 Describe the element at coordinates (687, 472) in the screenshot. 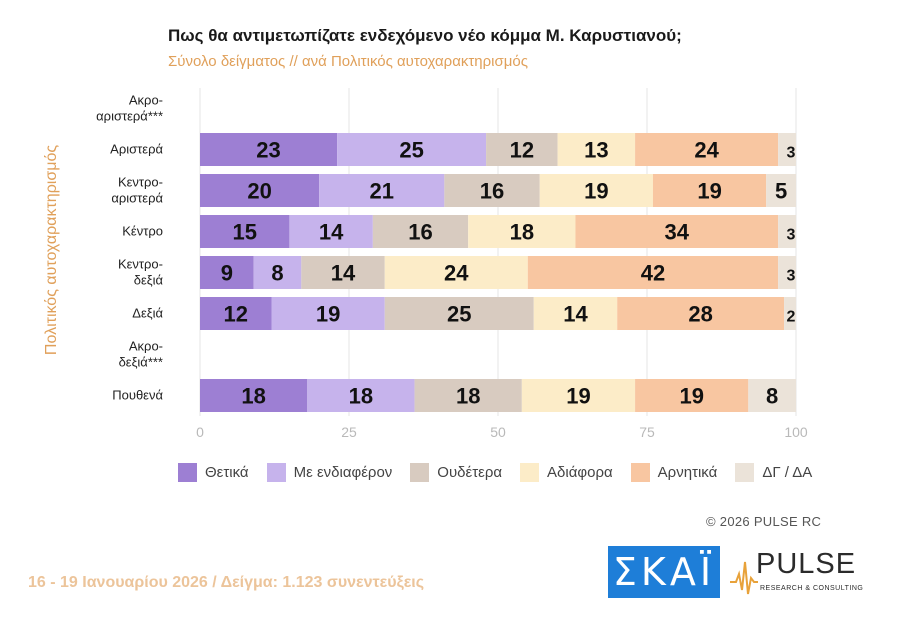

I see `legend-label: Αρνητικά` at that location.